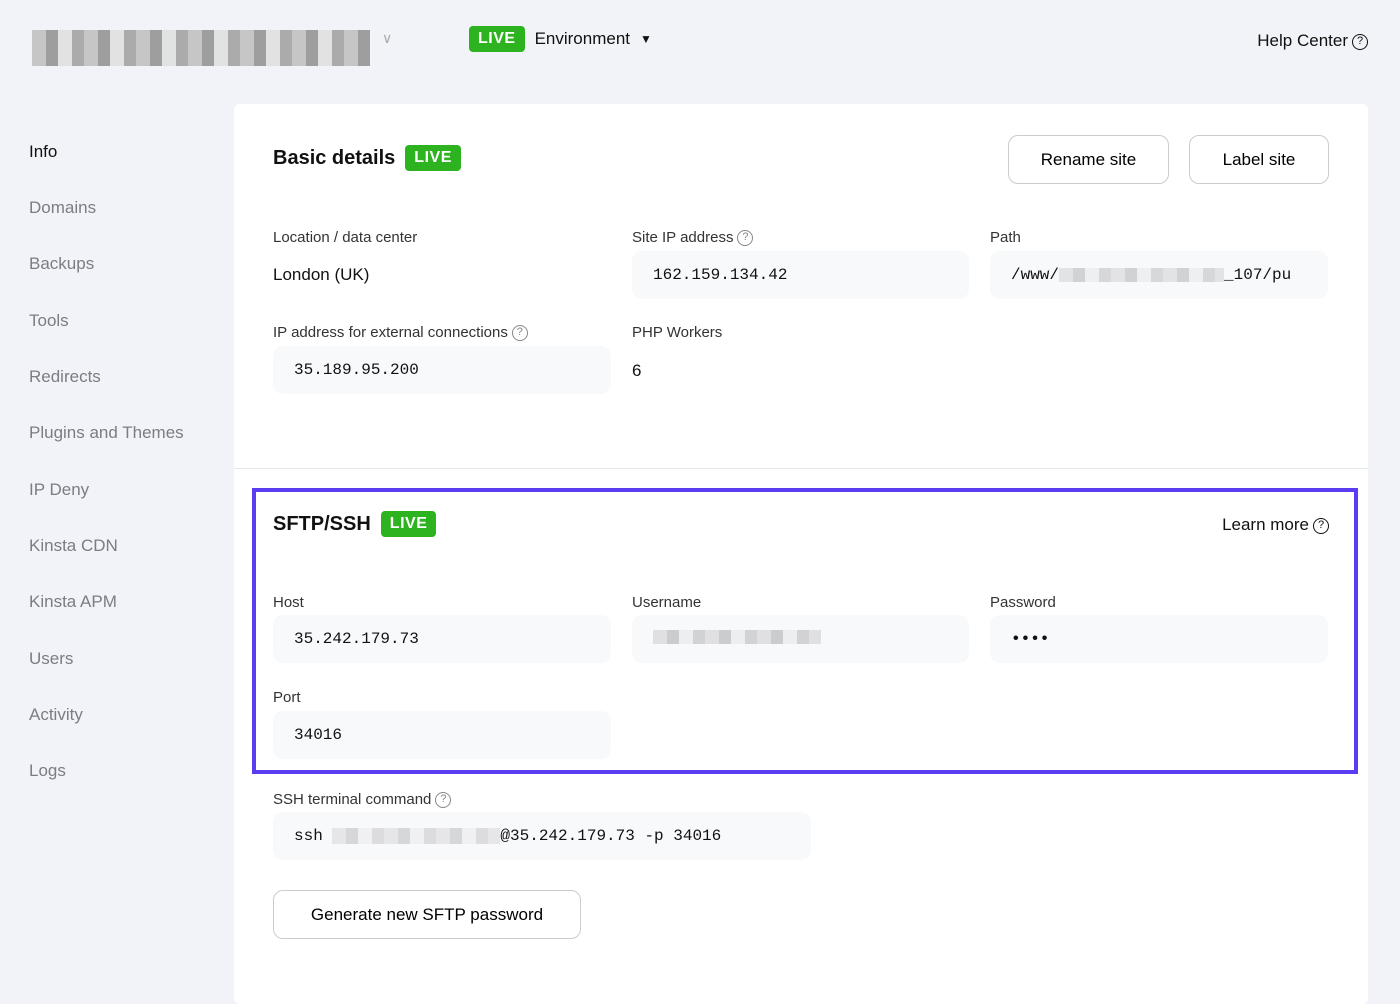 This screenshot has width=1400, height=1004. I want to click on ssh-command-label: SSH terminal command?, so click(362, 800).